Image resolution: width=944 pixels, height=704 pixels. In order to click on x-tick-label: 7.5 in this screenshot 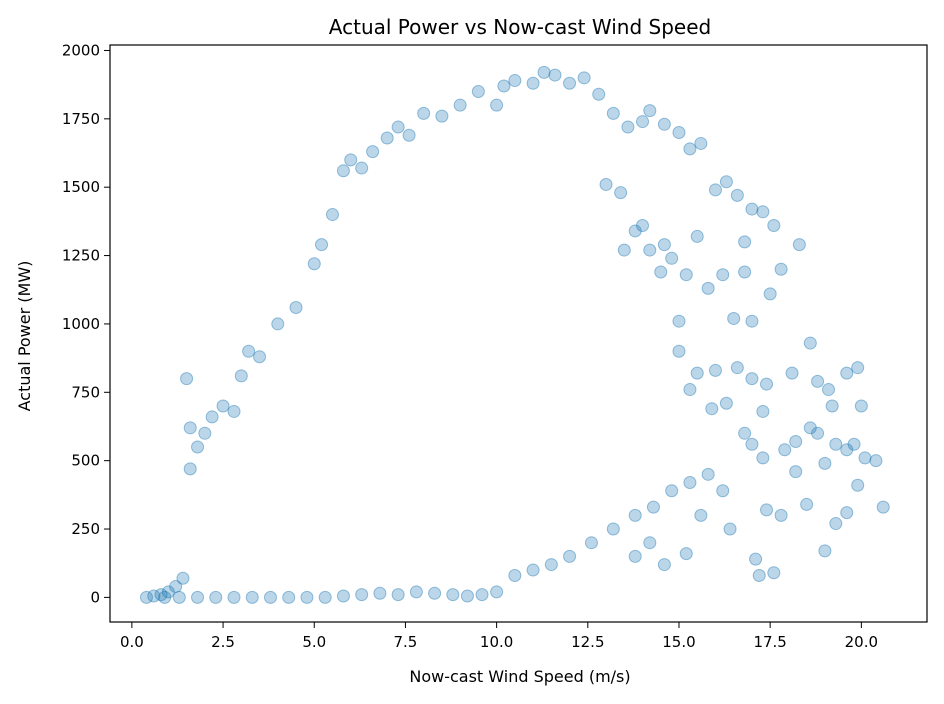, I will do `click(406, 642)`.